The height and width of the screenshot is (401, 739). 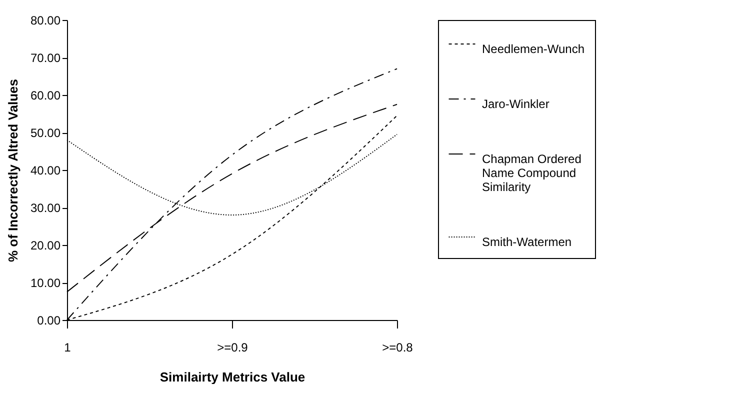 I want to click on x-tick-label: >=0.8, so click(x=398, y=347).